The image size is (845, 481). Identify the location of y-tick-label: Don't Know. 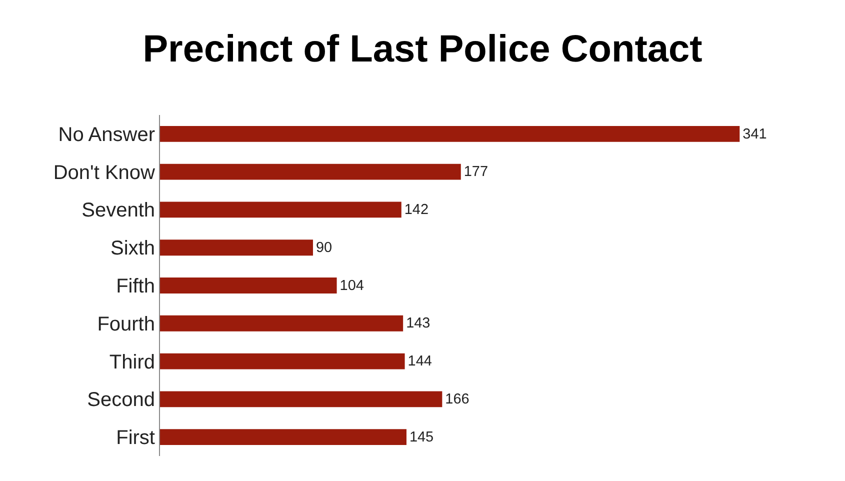
(104, 173).